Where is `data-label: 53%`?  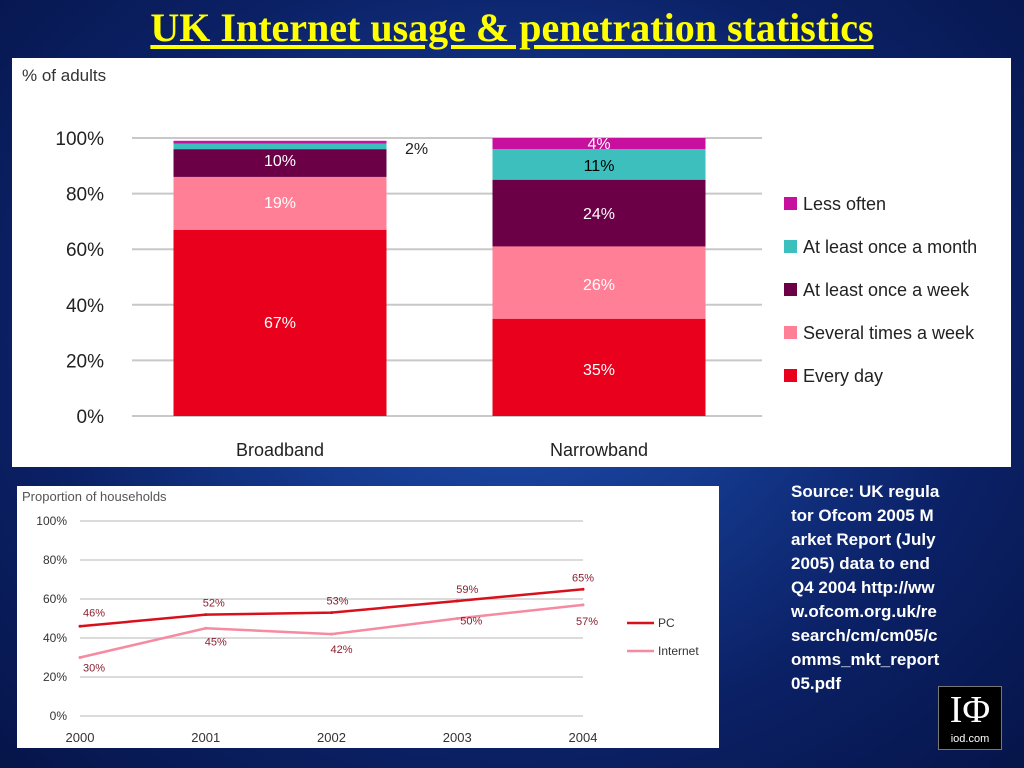
data-label: 53% is located at coordinates (337, 602).